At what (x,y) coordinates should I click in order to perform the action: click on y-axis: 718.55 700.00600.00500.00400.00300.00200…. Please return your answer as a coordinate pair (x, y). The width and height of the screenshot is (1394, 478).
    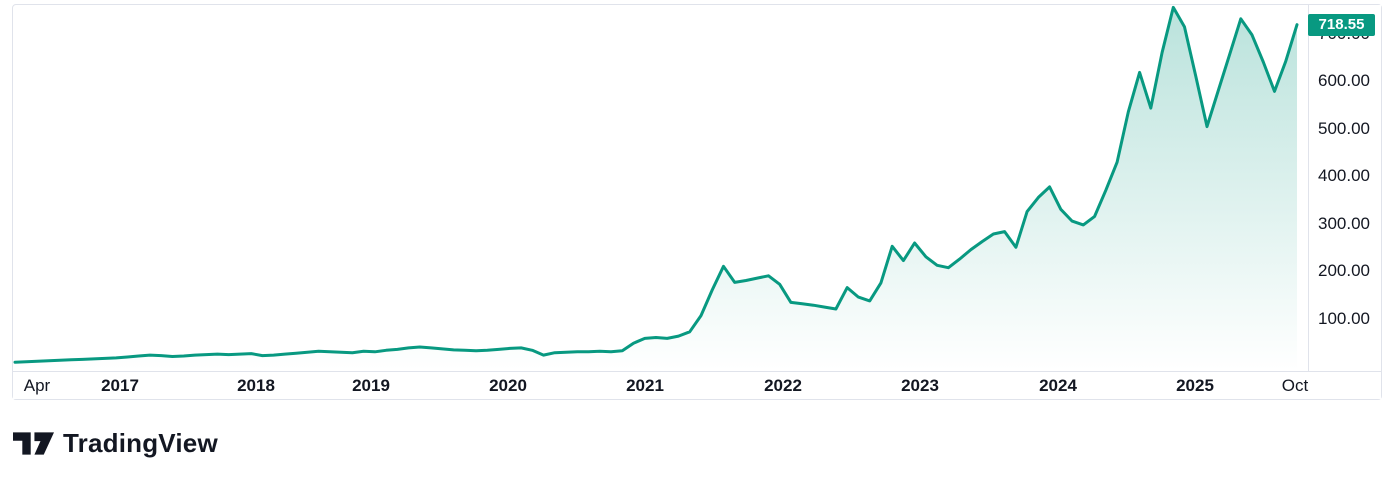
    Looking at the image, I should click on (1344, 188).